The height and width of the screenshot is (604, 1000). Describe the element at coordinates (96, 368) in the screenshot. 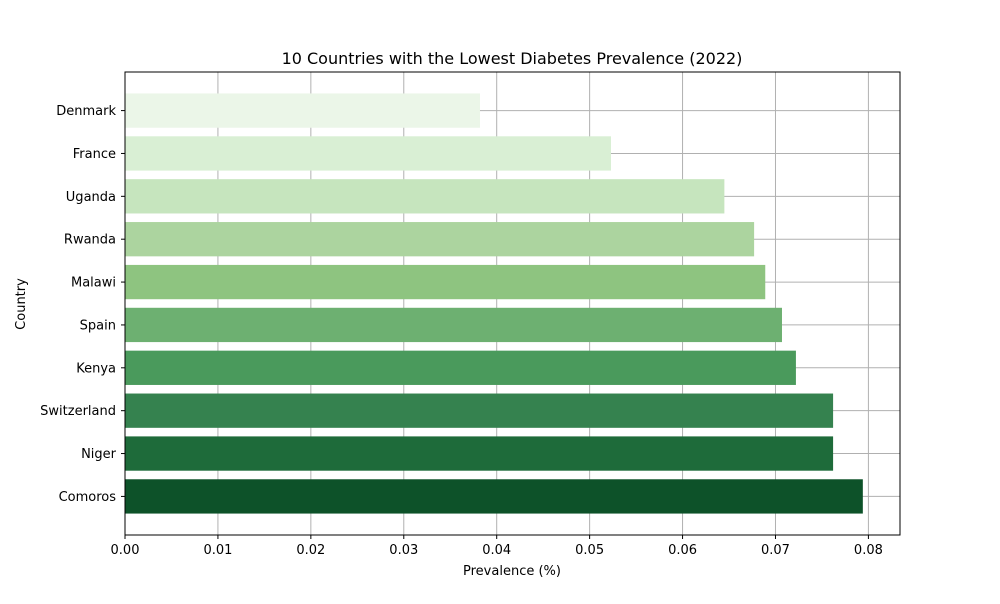

I see `y-tick-label: Kenya` at that location.